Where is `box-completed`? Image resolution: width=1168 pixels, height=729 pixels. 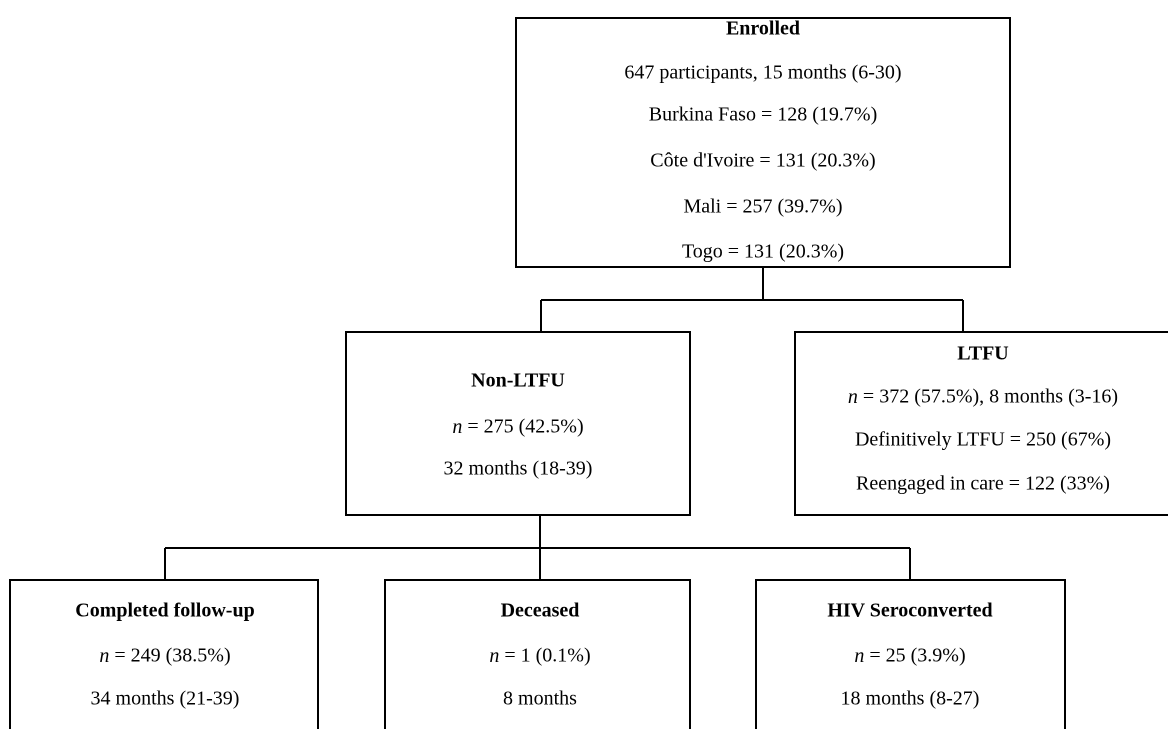
box-completed is located at coordinates (164, 654).